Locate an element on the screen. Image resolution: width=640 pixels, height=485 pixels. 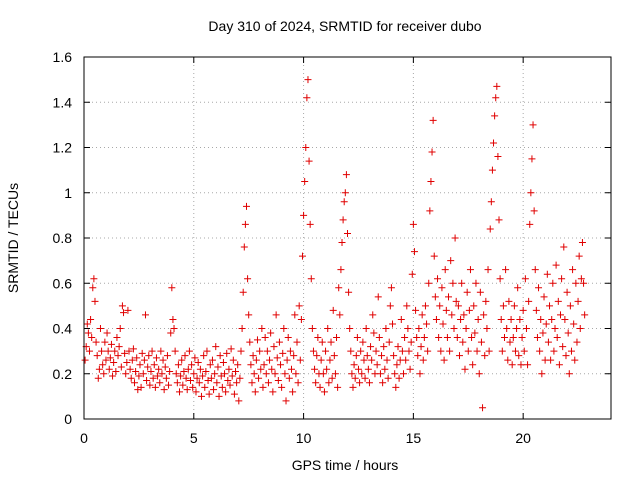
x-tick-label: 15 is located at coordinates (414, 438).